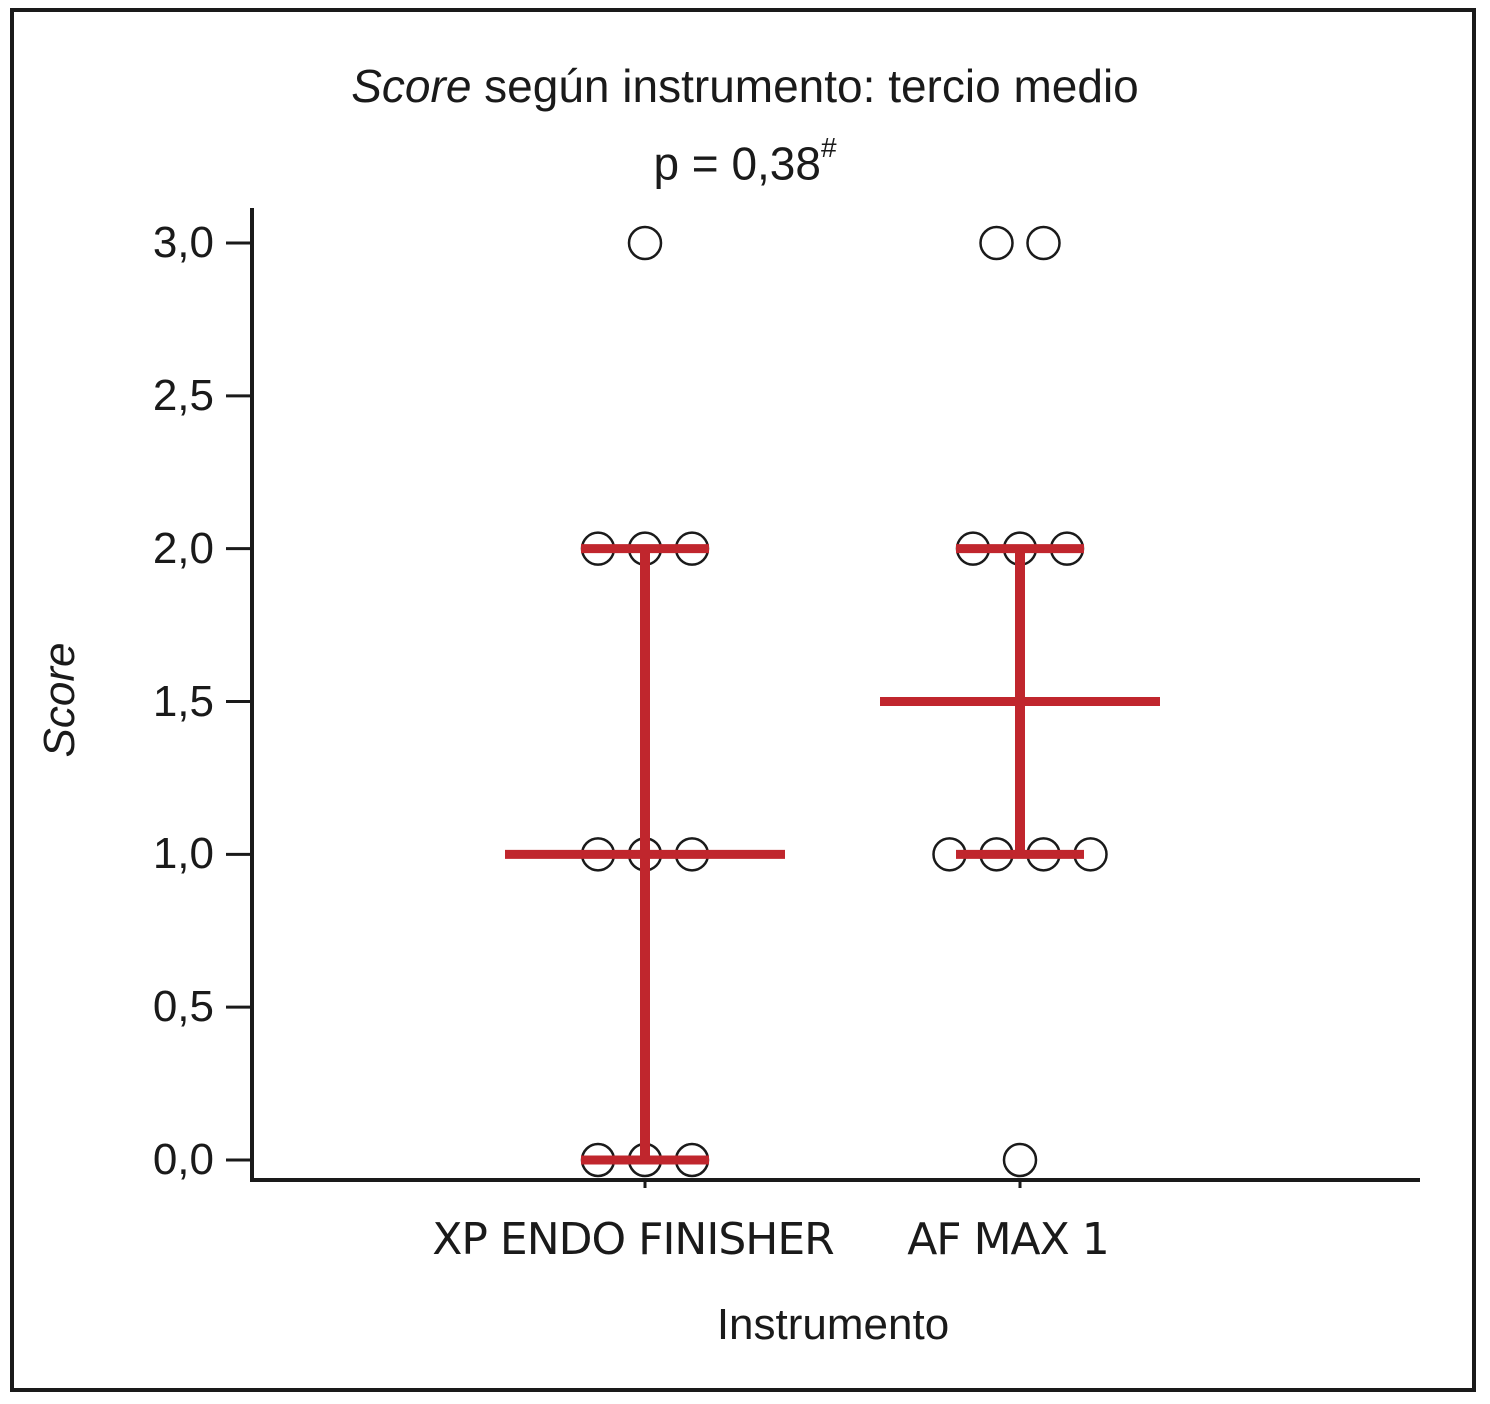 Image resolution: width=1490 pixels, height=1404 pixels. What do you see at coordinates (833, 1324) in the screenshot?
I see `x-axis-label: Instrumento` at bounding box center [833, 1324].